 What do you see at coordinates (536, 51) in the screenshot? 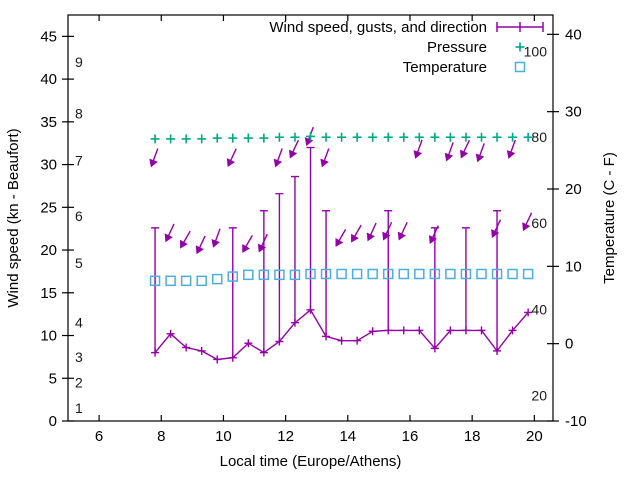
I see `fahrenheit-label: 100` at bounding box center [536, 51].